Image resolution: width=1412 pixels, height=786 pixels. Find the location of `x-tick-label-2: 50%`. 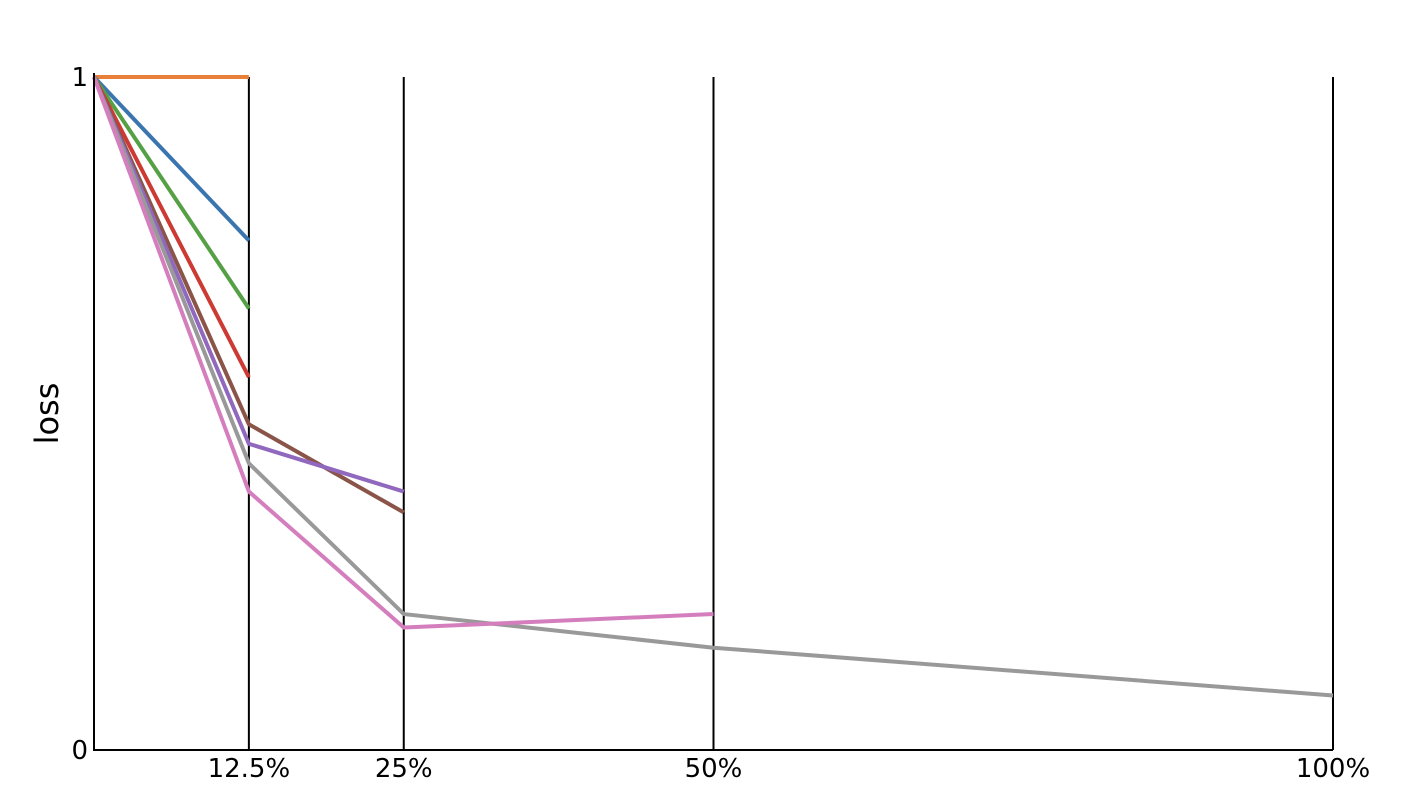

x-tick-label-2: 50% is located at coordinates (714, 769).